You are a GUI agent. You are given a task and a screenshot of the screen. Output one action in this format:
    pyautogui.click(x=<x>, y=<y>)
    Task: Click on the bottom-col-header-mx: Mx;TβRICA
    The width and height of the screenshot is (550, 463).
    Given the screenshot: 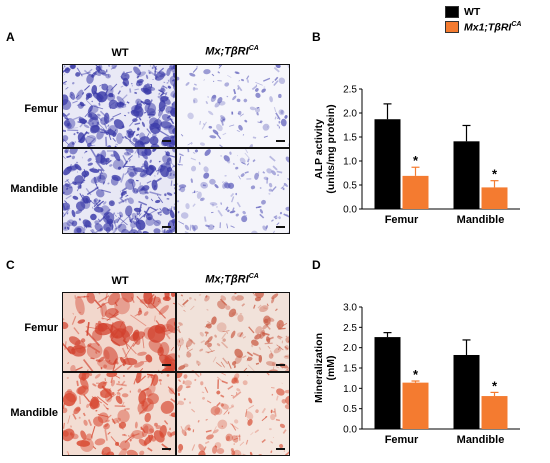 What is the action you would take?
    pyautogui.click(x=232, y=279)
    